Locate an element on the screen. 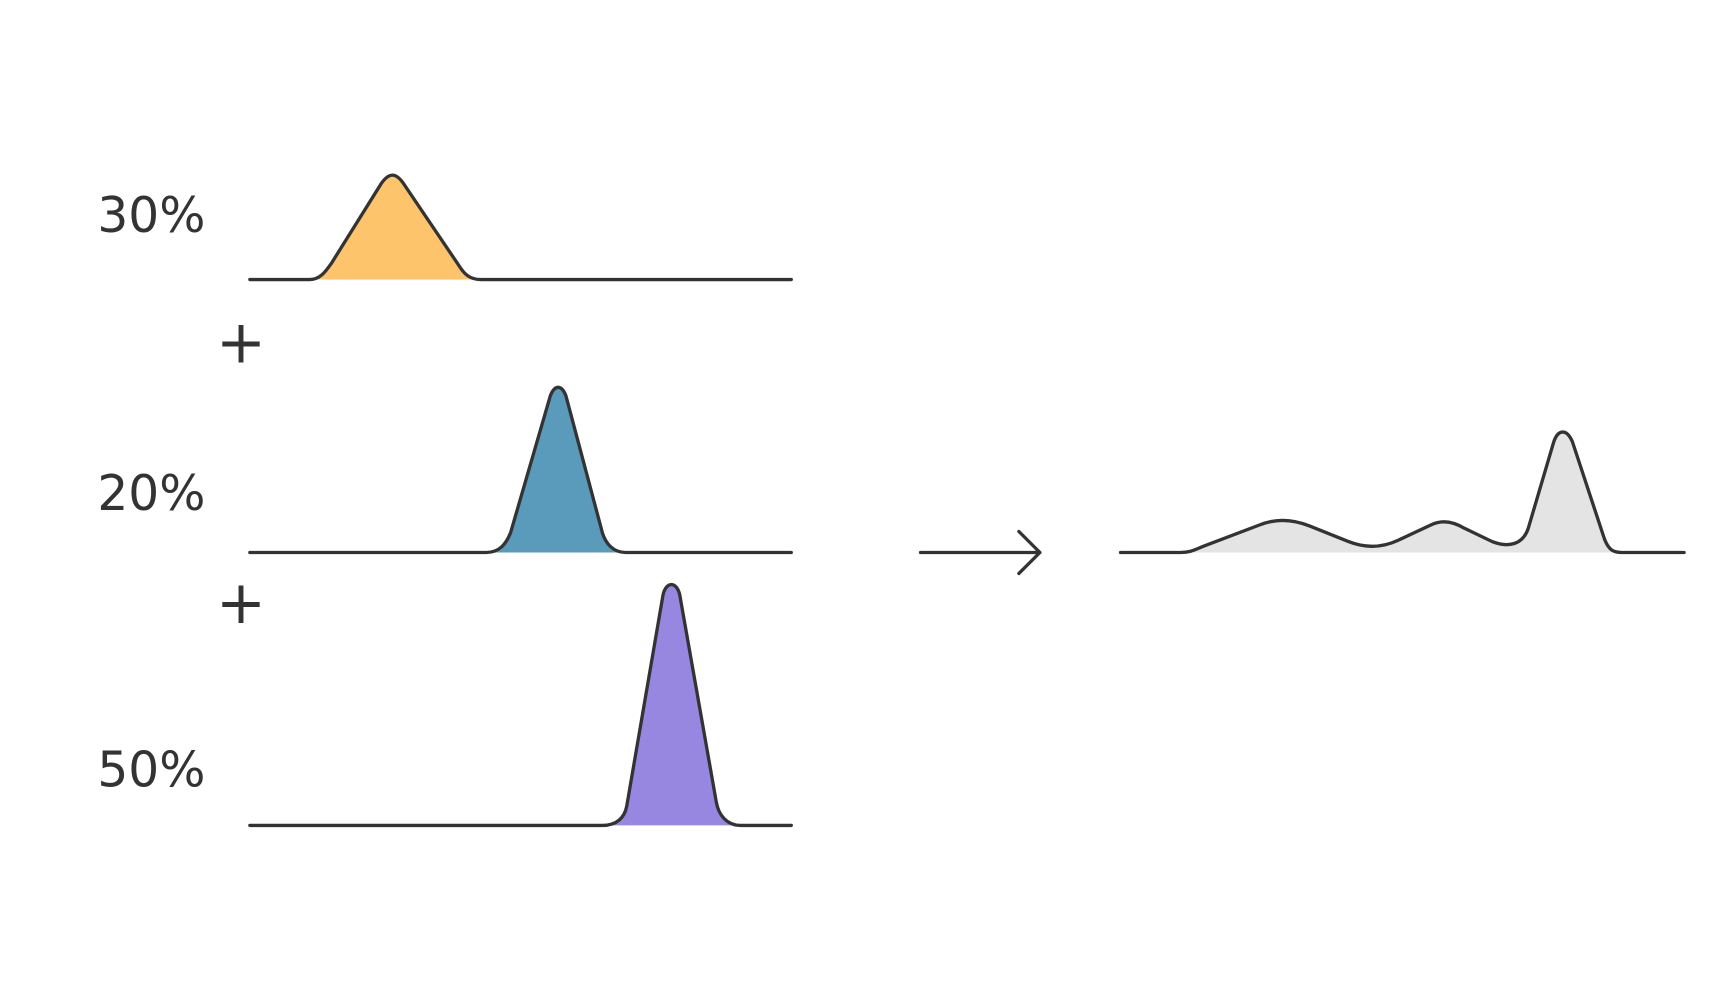 Image resolution: width=1724 pixels, height=1000 pixels. mixture-curve is located at coordinates (1402, 492).